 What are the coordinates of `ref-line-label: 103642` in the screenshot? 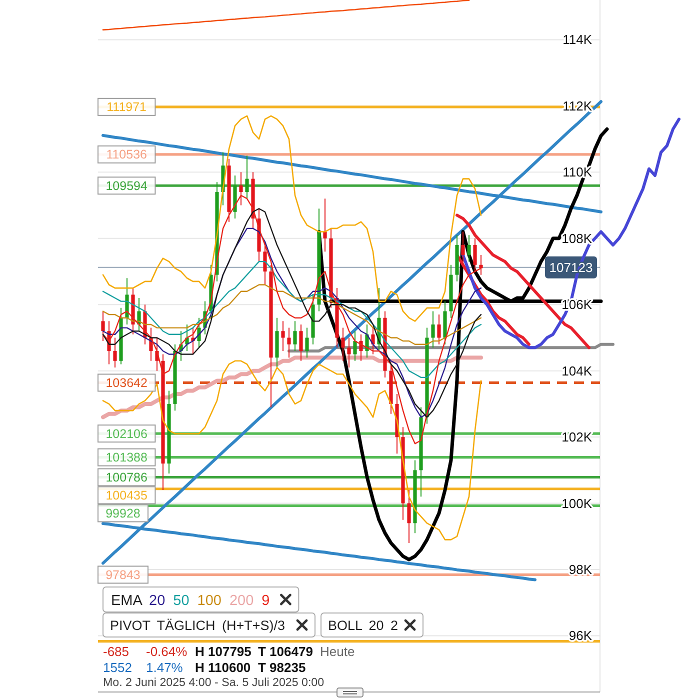 It's located at (127, 383).